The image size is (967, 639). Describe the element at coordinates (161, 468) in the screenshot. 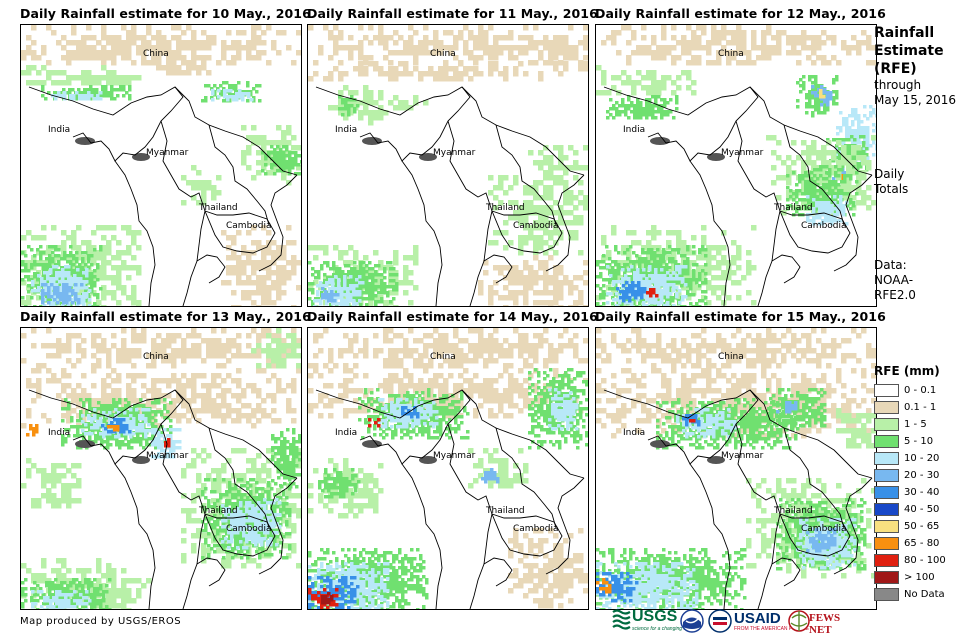

I see `rainfall-field` at that location.